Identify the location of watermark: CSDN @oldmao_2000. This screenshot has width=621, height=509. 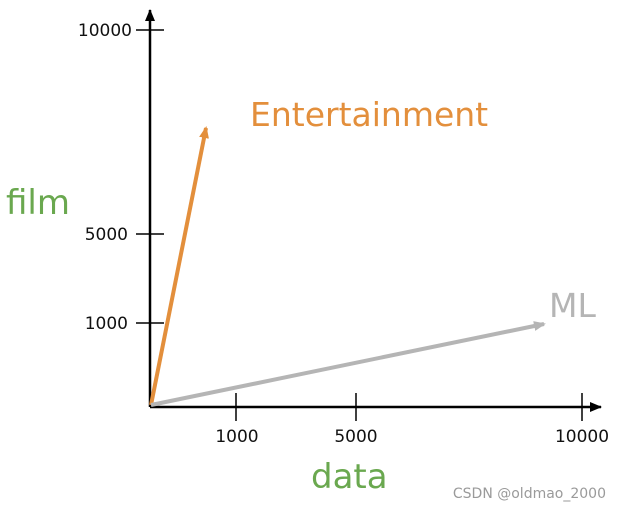
(529, 494).